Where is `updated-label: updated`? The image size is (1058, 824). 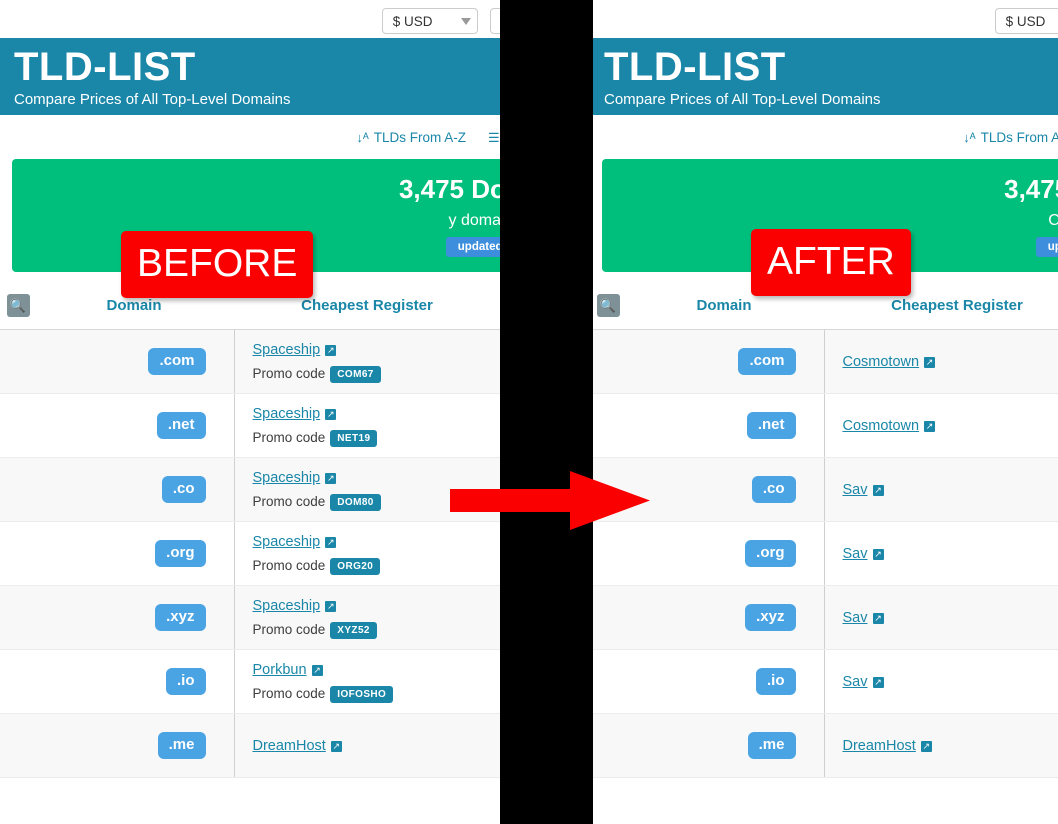 updated-label: updated is located at coordinates (1052, 247).